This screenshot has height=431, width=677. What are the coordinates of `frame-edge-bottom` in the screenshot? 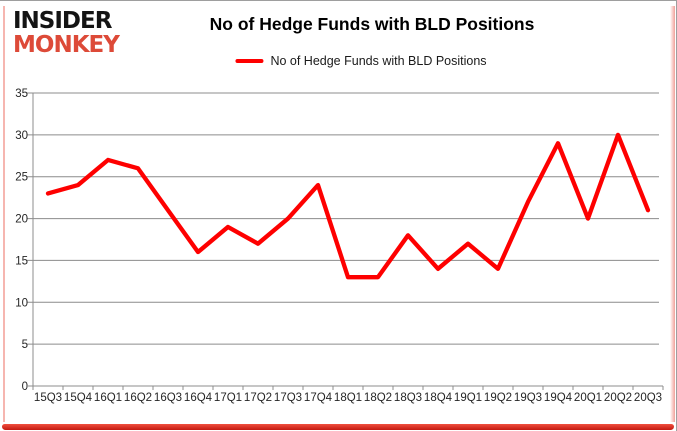 It's located at (338, 427).